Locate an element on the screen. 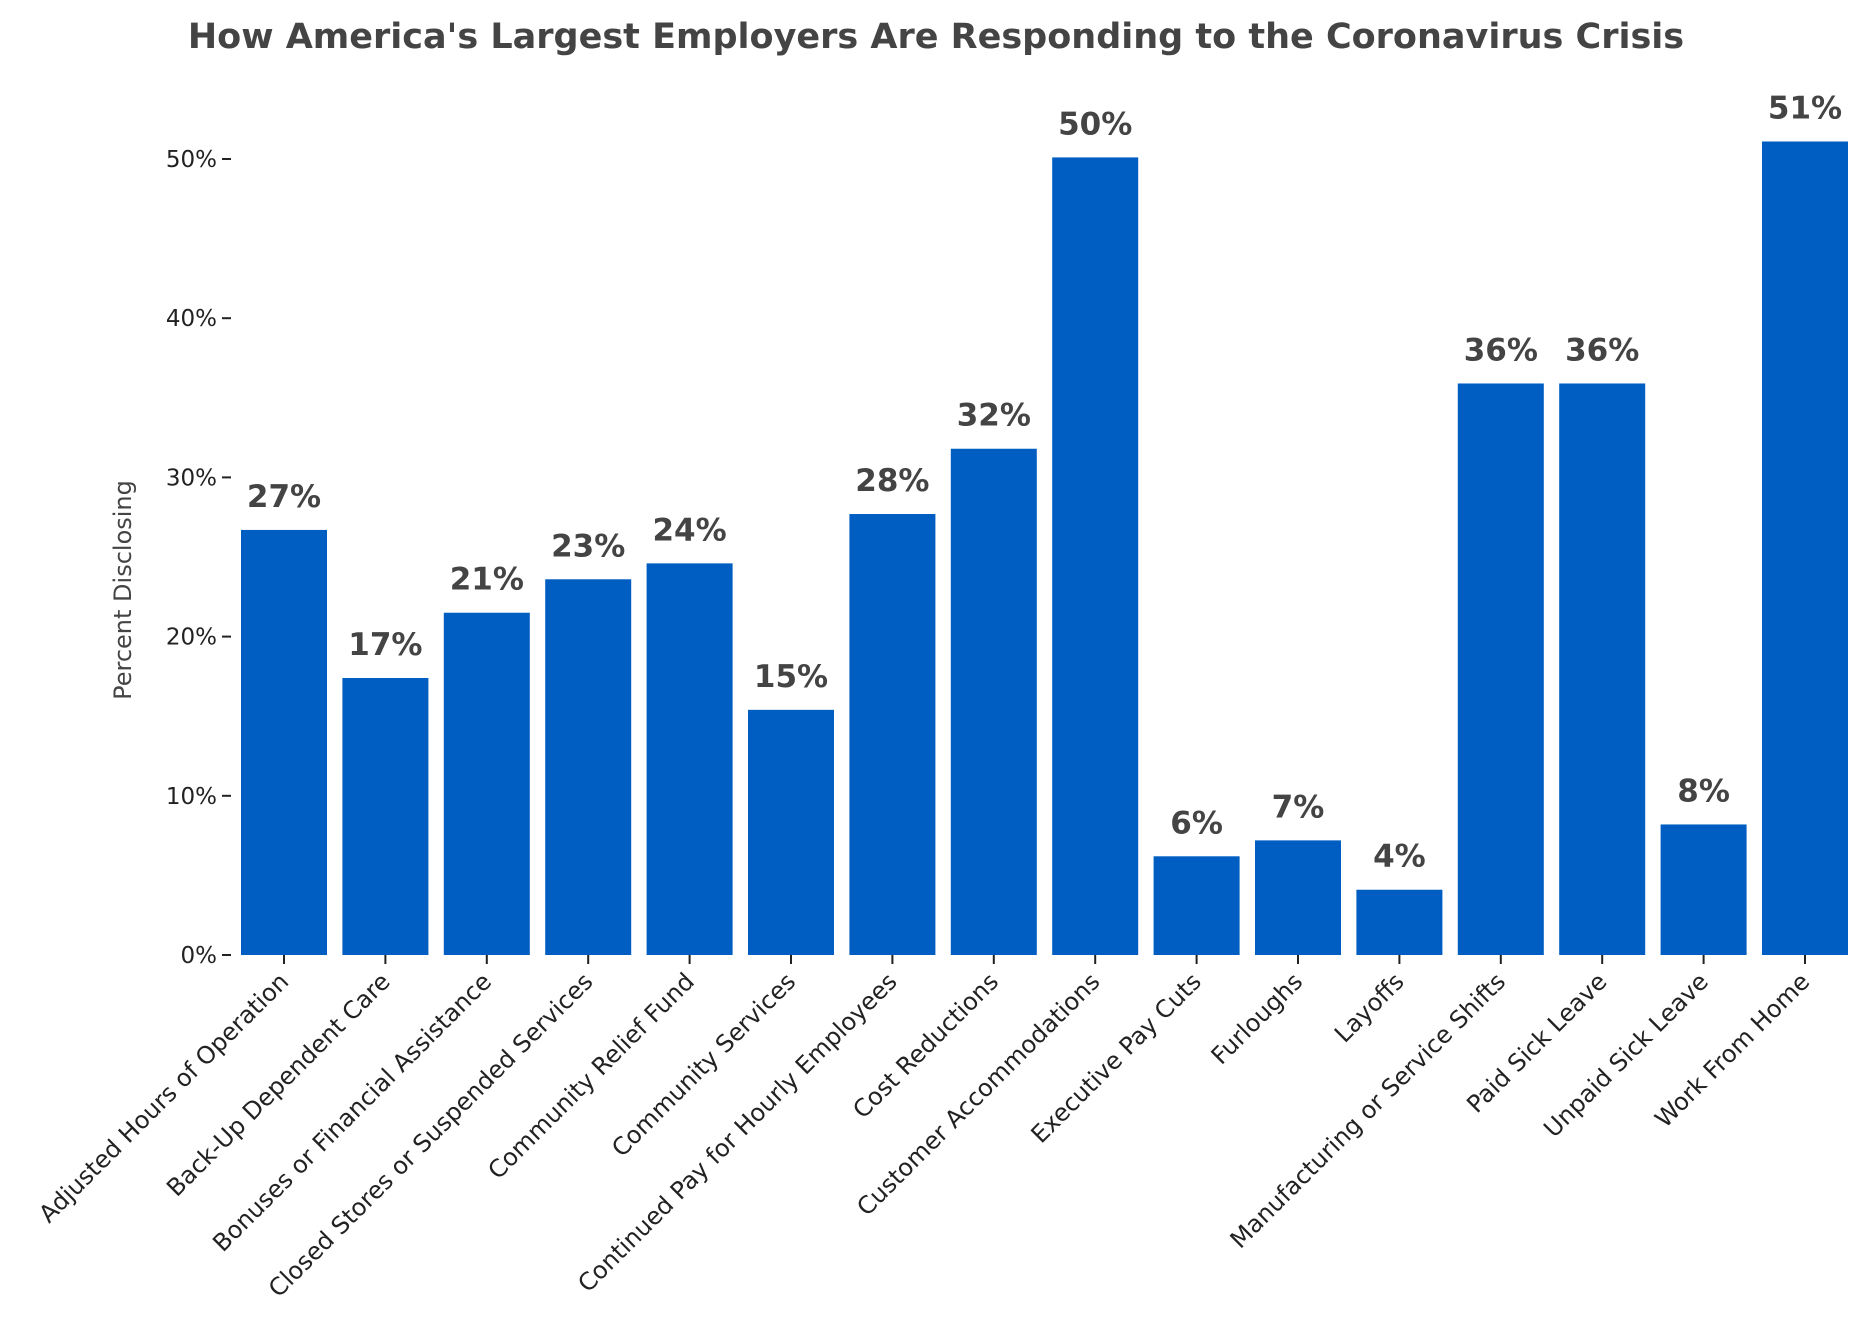 The height and width of the screenshot is (1342, 1872). y-tick-label: 0% is located at coordinates (199, 956).